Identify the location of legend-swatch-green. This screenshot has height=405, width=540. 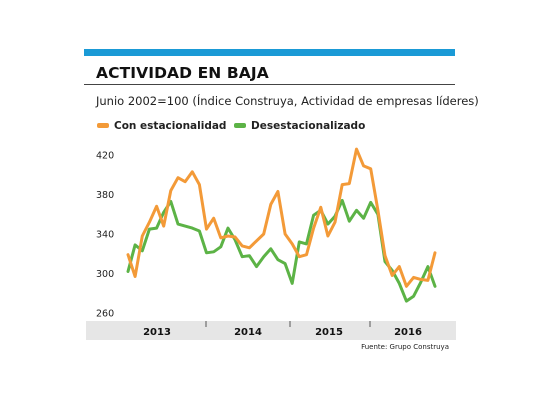
(240, 125).